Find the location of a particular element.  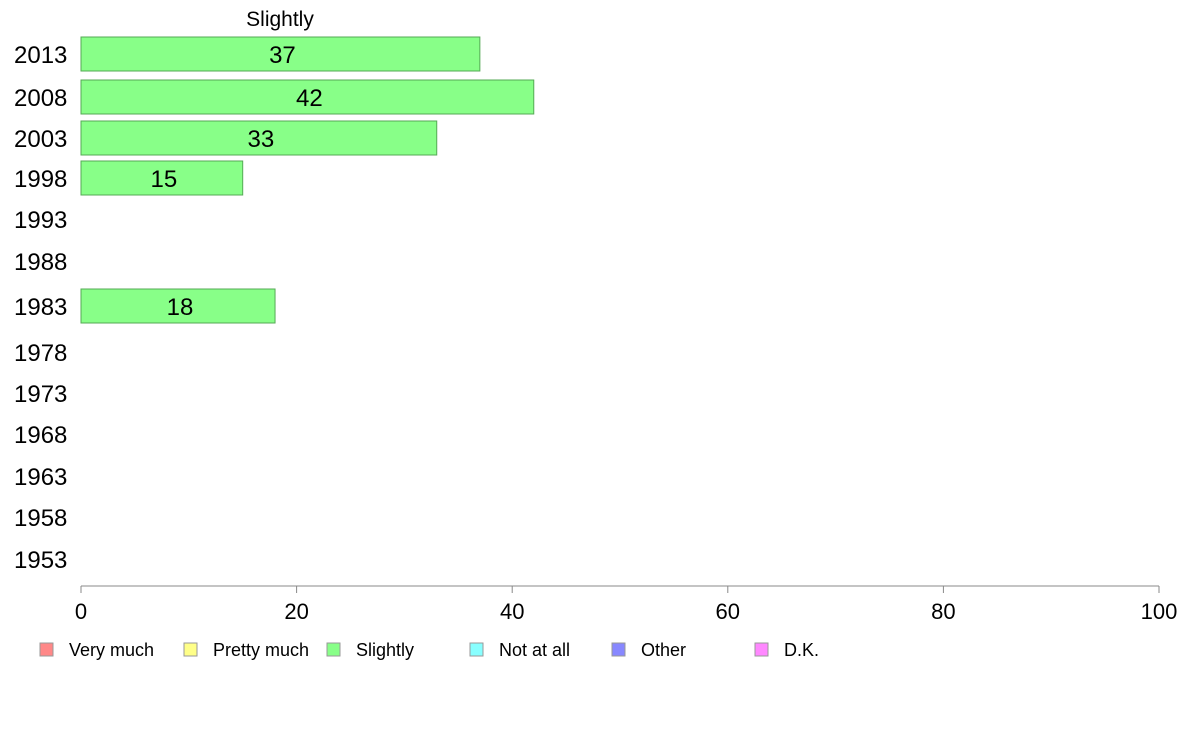

legend-label: Slightly is located at coordinates (385, 650).